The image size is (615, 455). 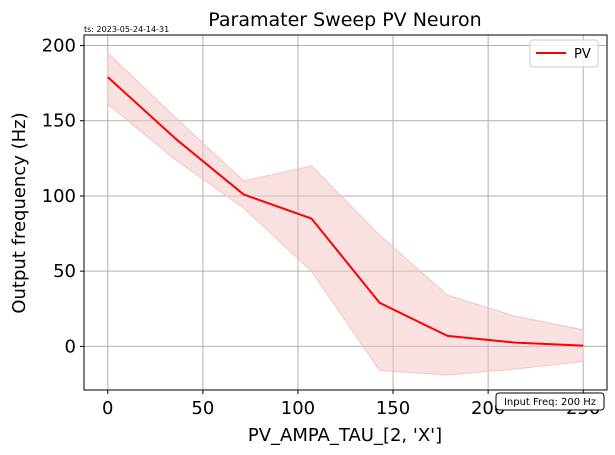 I want to click on x-axis-label: PV_AMPA_TAU_[2, 'X'], so click(x=345, y=435).